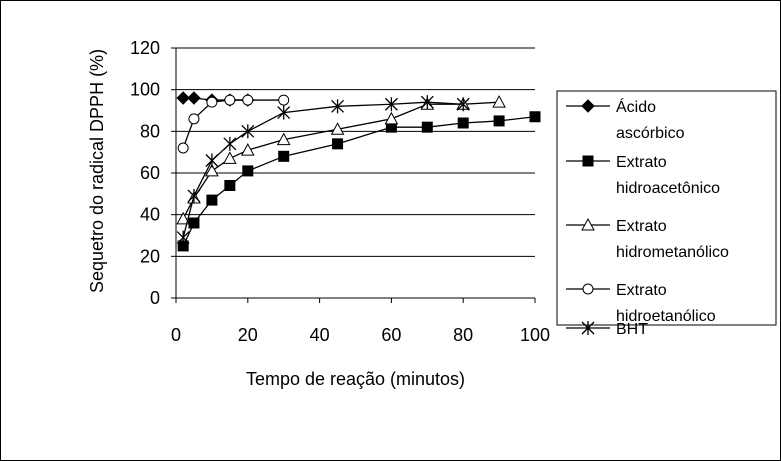  What do you see at coordinates (641, 303) in the screenshot?
I see `legend-item: Extrato hidroetanólico` at bounding box center [641, 303].